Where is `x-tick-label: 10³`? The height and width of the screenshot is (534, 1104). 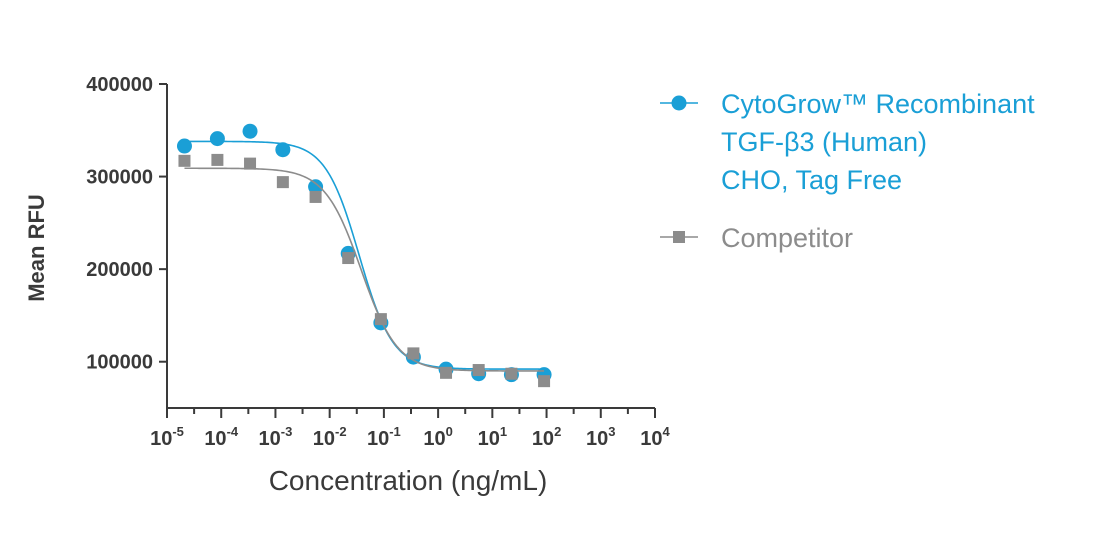 x-tick-label: 10³ is located at coordinates (600, 437).